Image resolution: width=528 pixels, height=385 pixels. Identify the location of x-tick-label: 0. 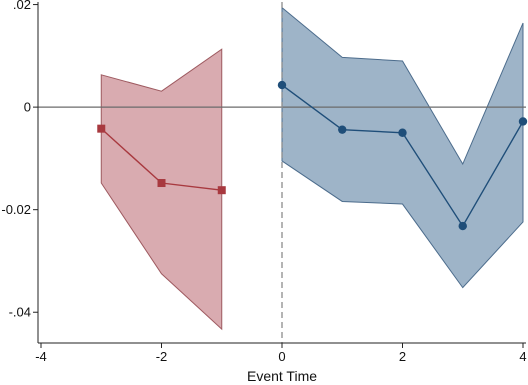
(281, 356).